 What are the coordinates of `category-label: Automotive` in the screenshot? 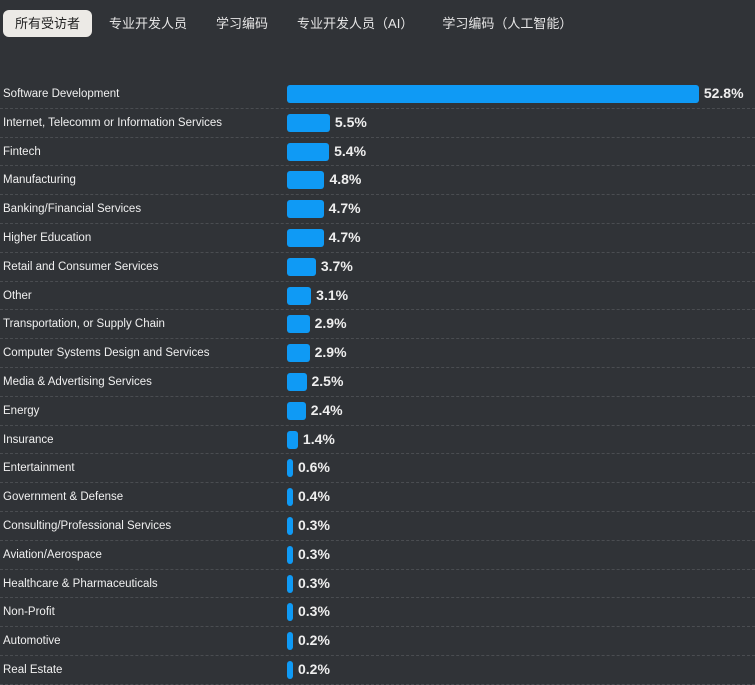 It's located at (32, 641).